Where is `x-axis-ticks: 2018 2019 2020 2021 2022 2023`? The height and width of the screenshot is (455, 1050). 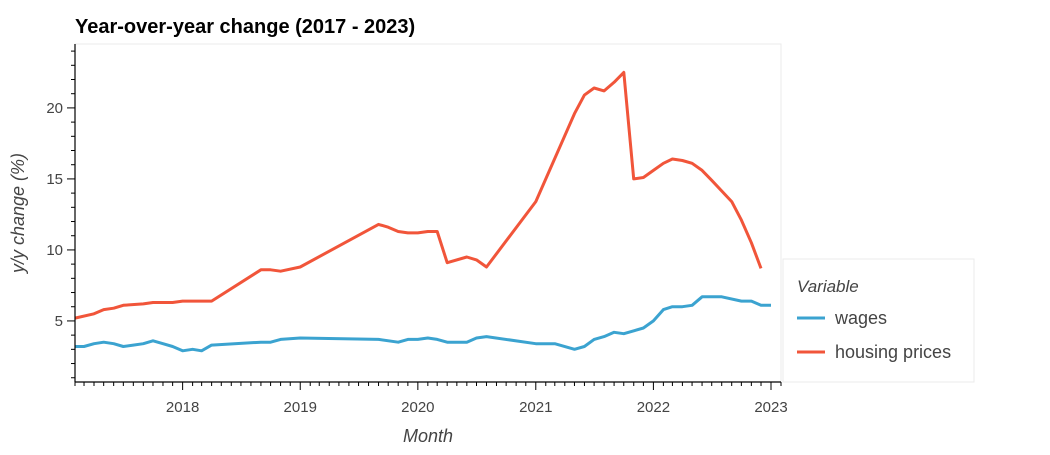
x-axis-ticks: 2018 2019 2020 2021 2022 2023 is located at coordinates (431, 399).